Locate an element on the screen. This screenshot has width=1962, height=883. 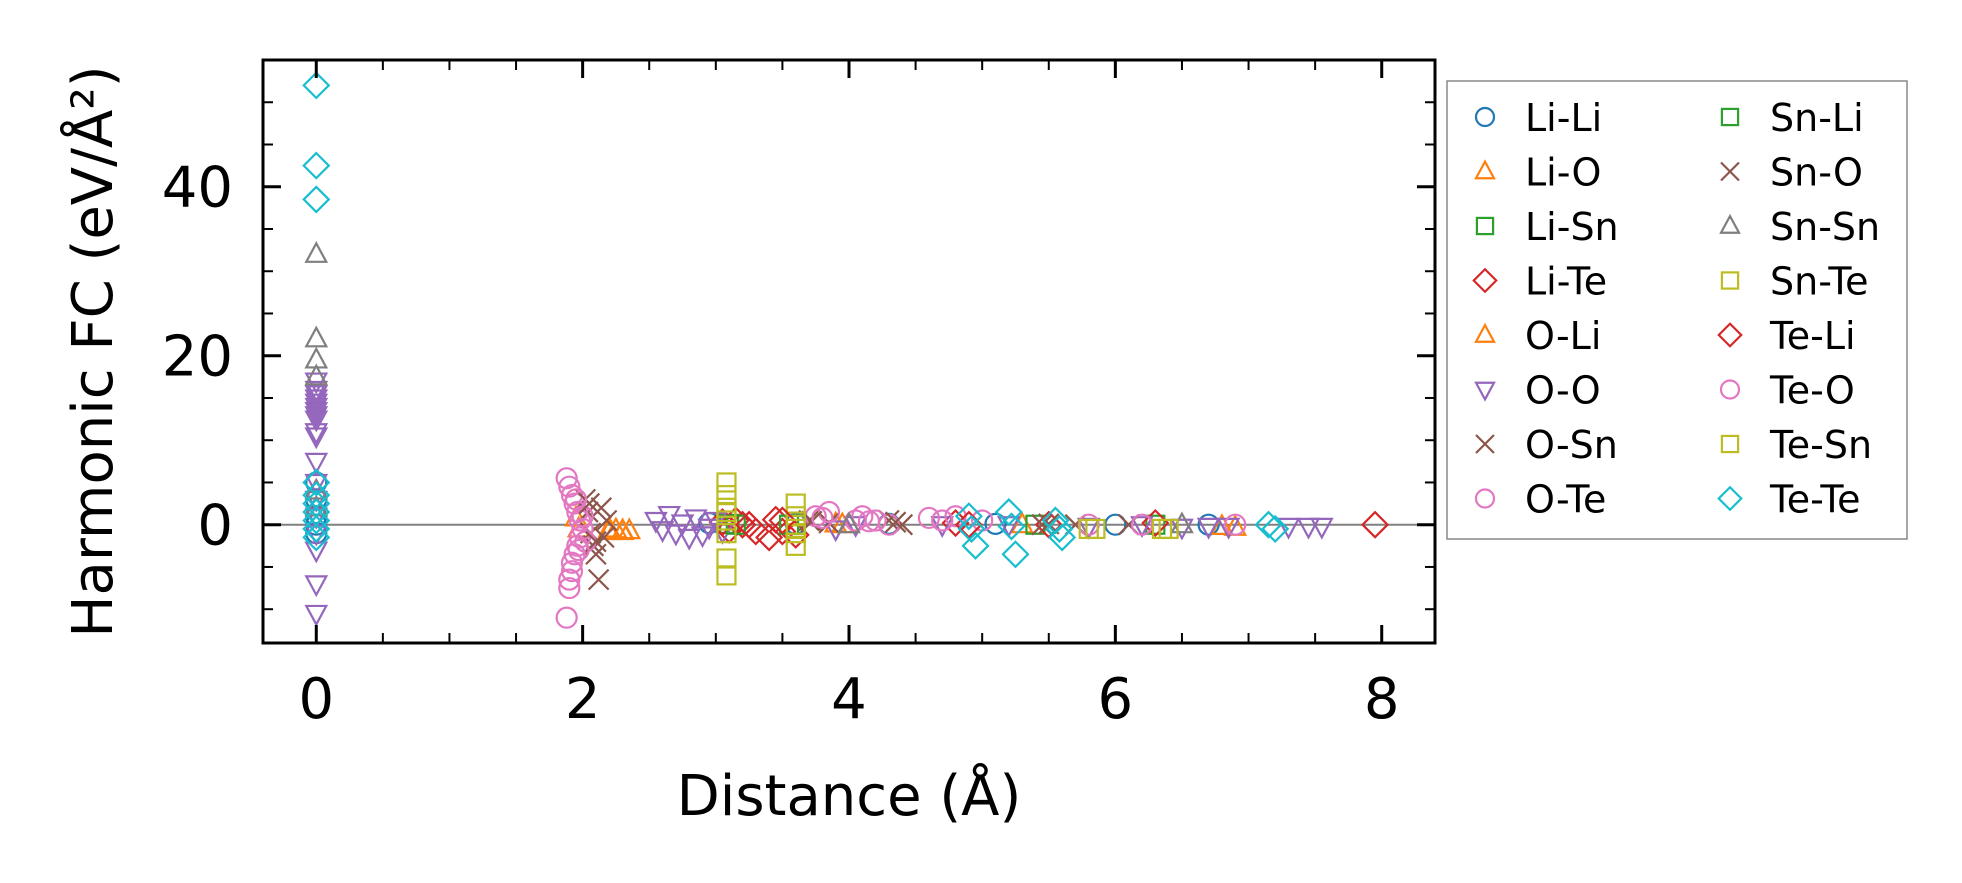
legend-item-li-sn: Li-Sn is located at coordinates (1547, 227).